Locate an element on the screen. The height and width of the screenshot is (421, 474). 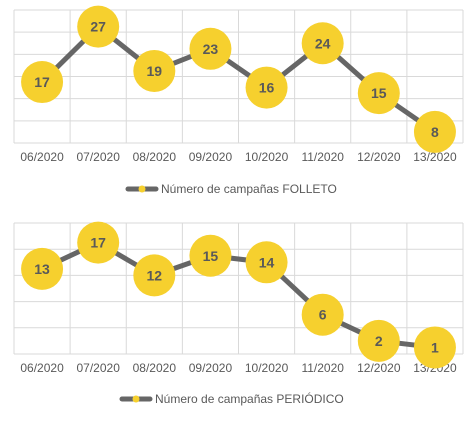
legend: Número de campañas PERIÓDICO is located at coordinates (231, 398).